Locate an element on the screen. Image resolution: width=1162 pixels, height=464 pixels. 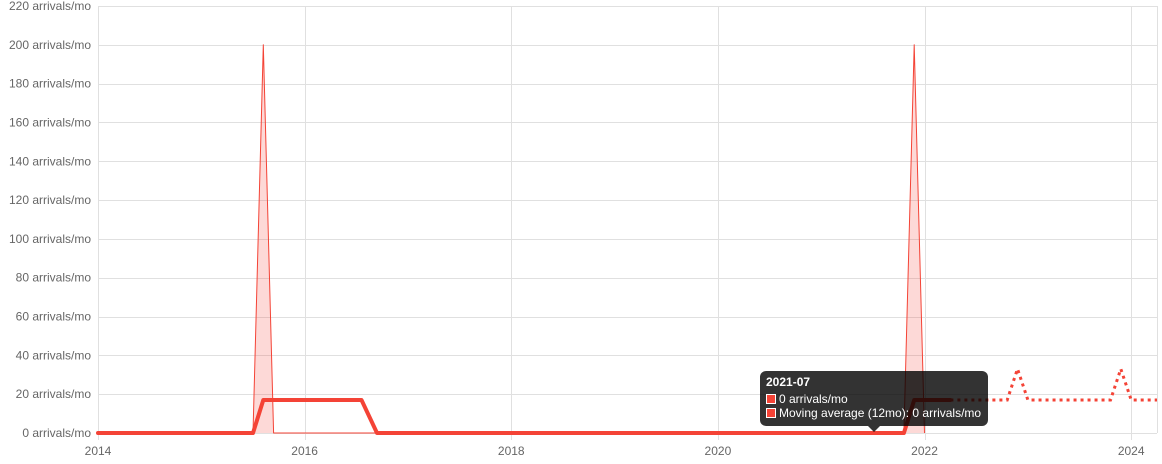
y-tick-label: 160 arrivals/mo is located at coordinates (50, 122).